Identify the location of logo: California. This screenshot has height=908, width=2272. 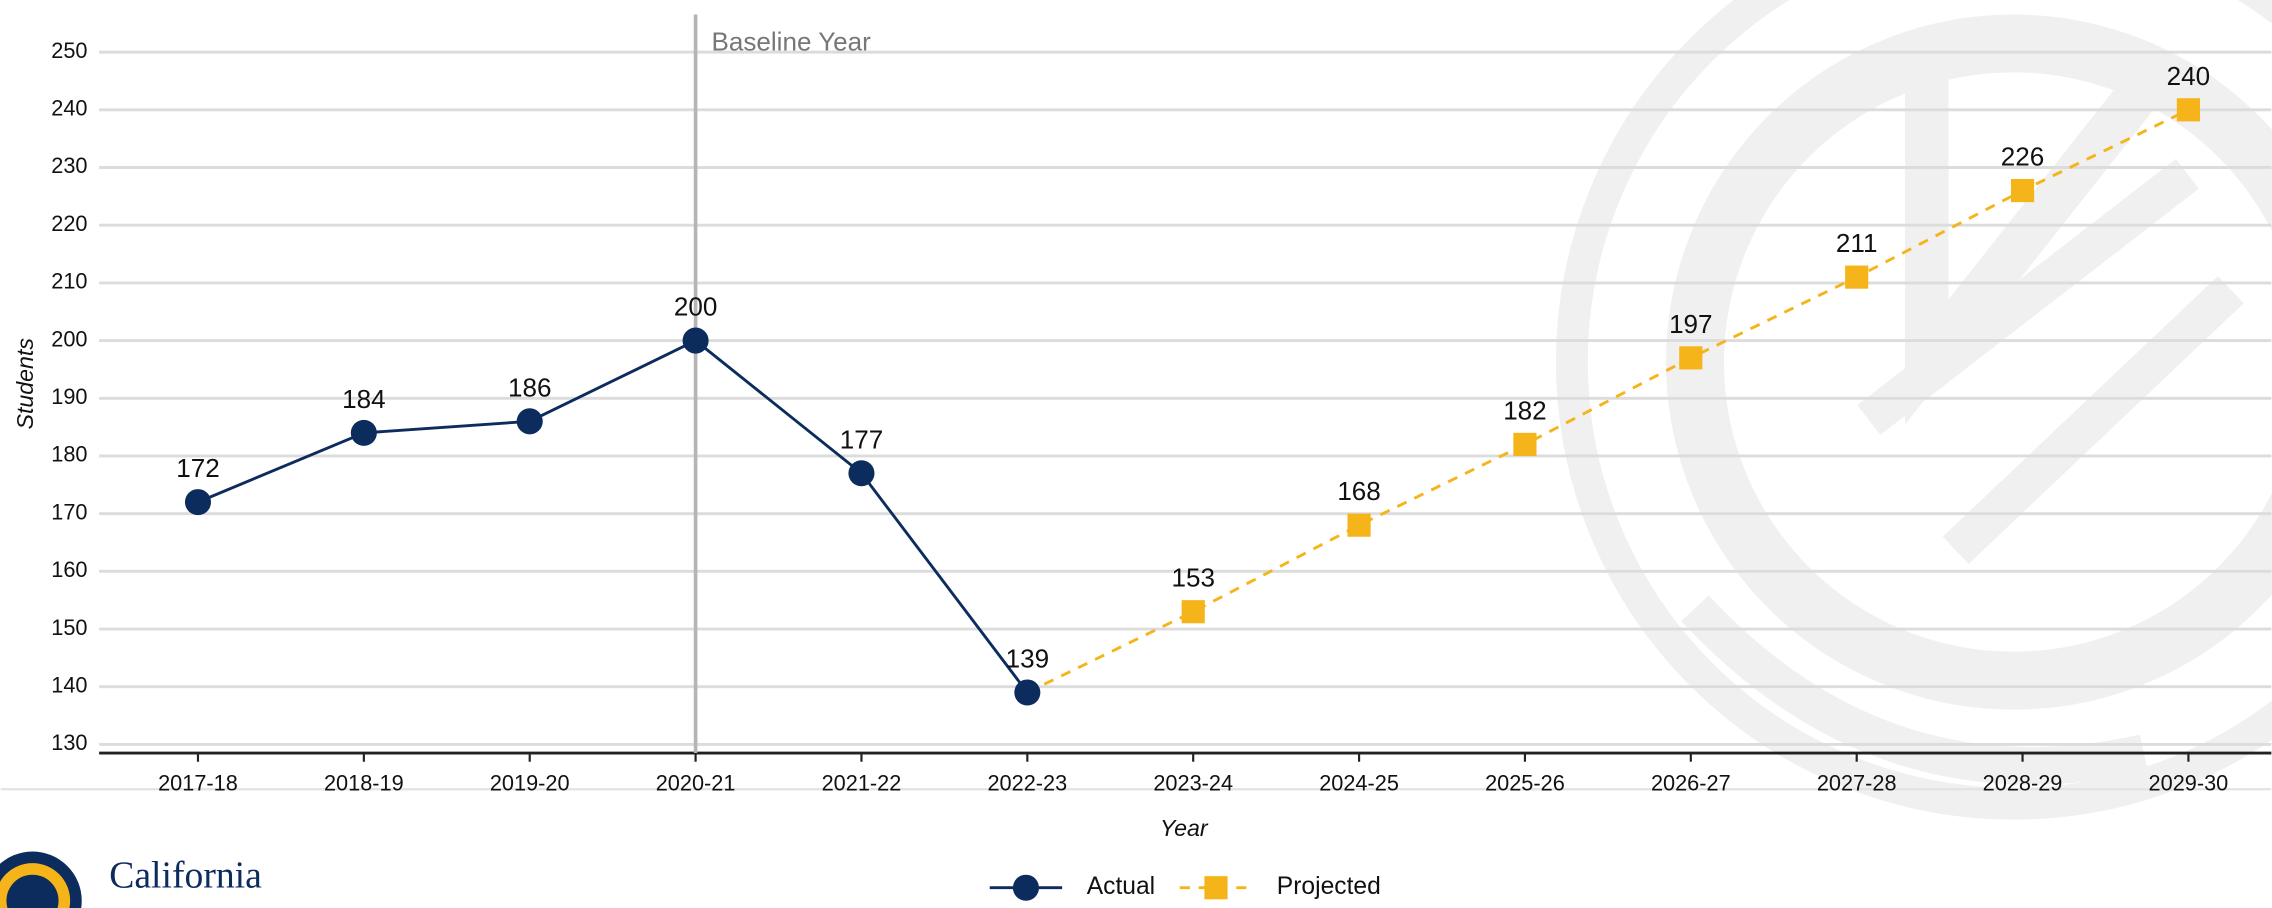
(131, 879).